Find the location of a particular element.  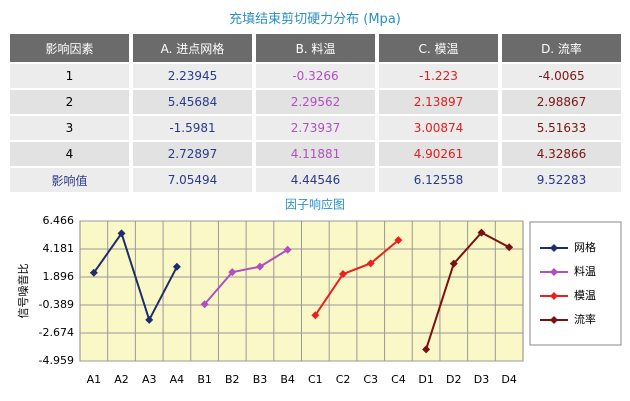

chart-title: 因子响应图 is located at coordinates (315, 204).